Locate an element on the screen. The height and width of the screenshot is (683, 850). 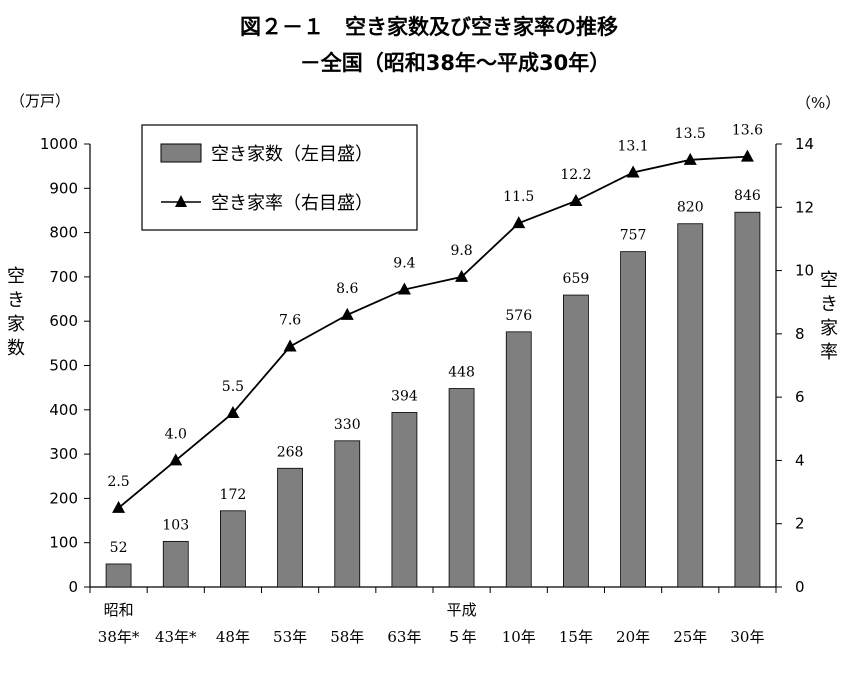
chart-subtitle: －全国（昭和38年～平成30年） is located at coordinates (455, 63).